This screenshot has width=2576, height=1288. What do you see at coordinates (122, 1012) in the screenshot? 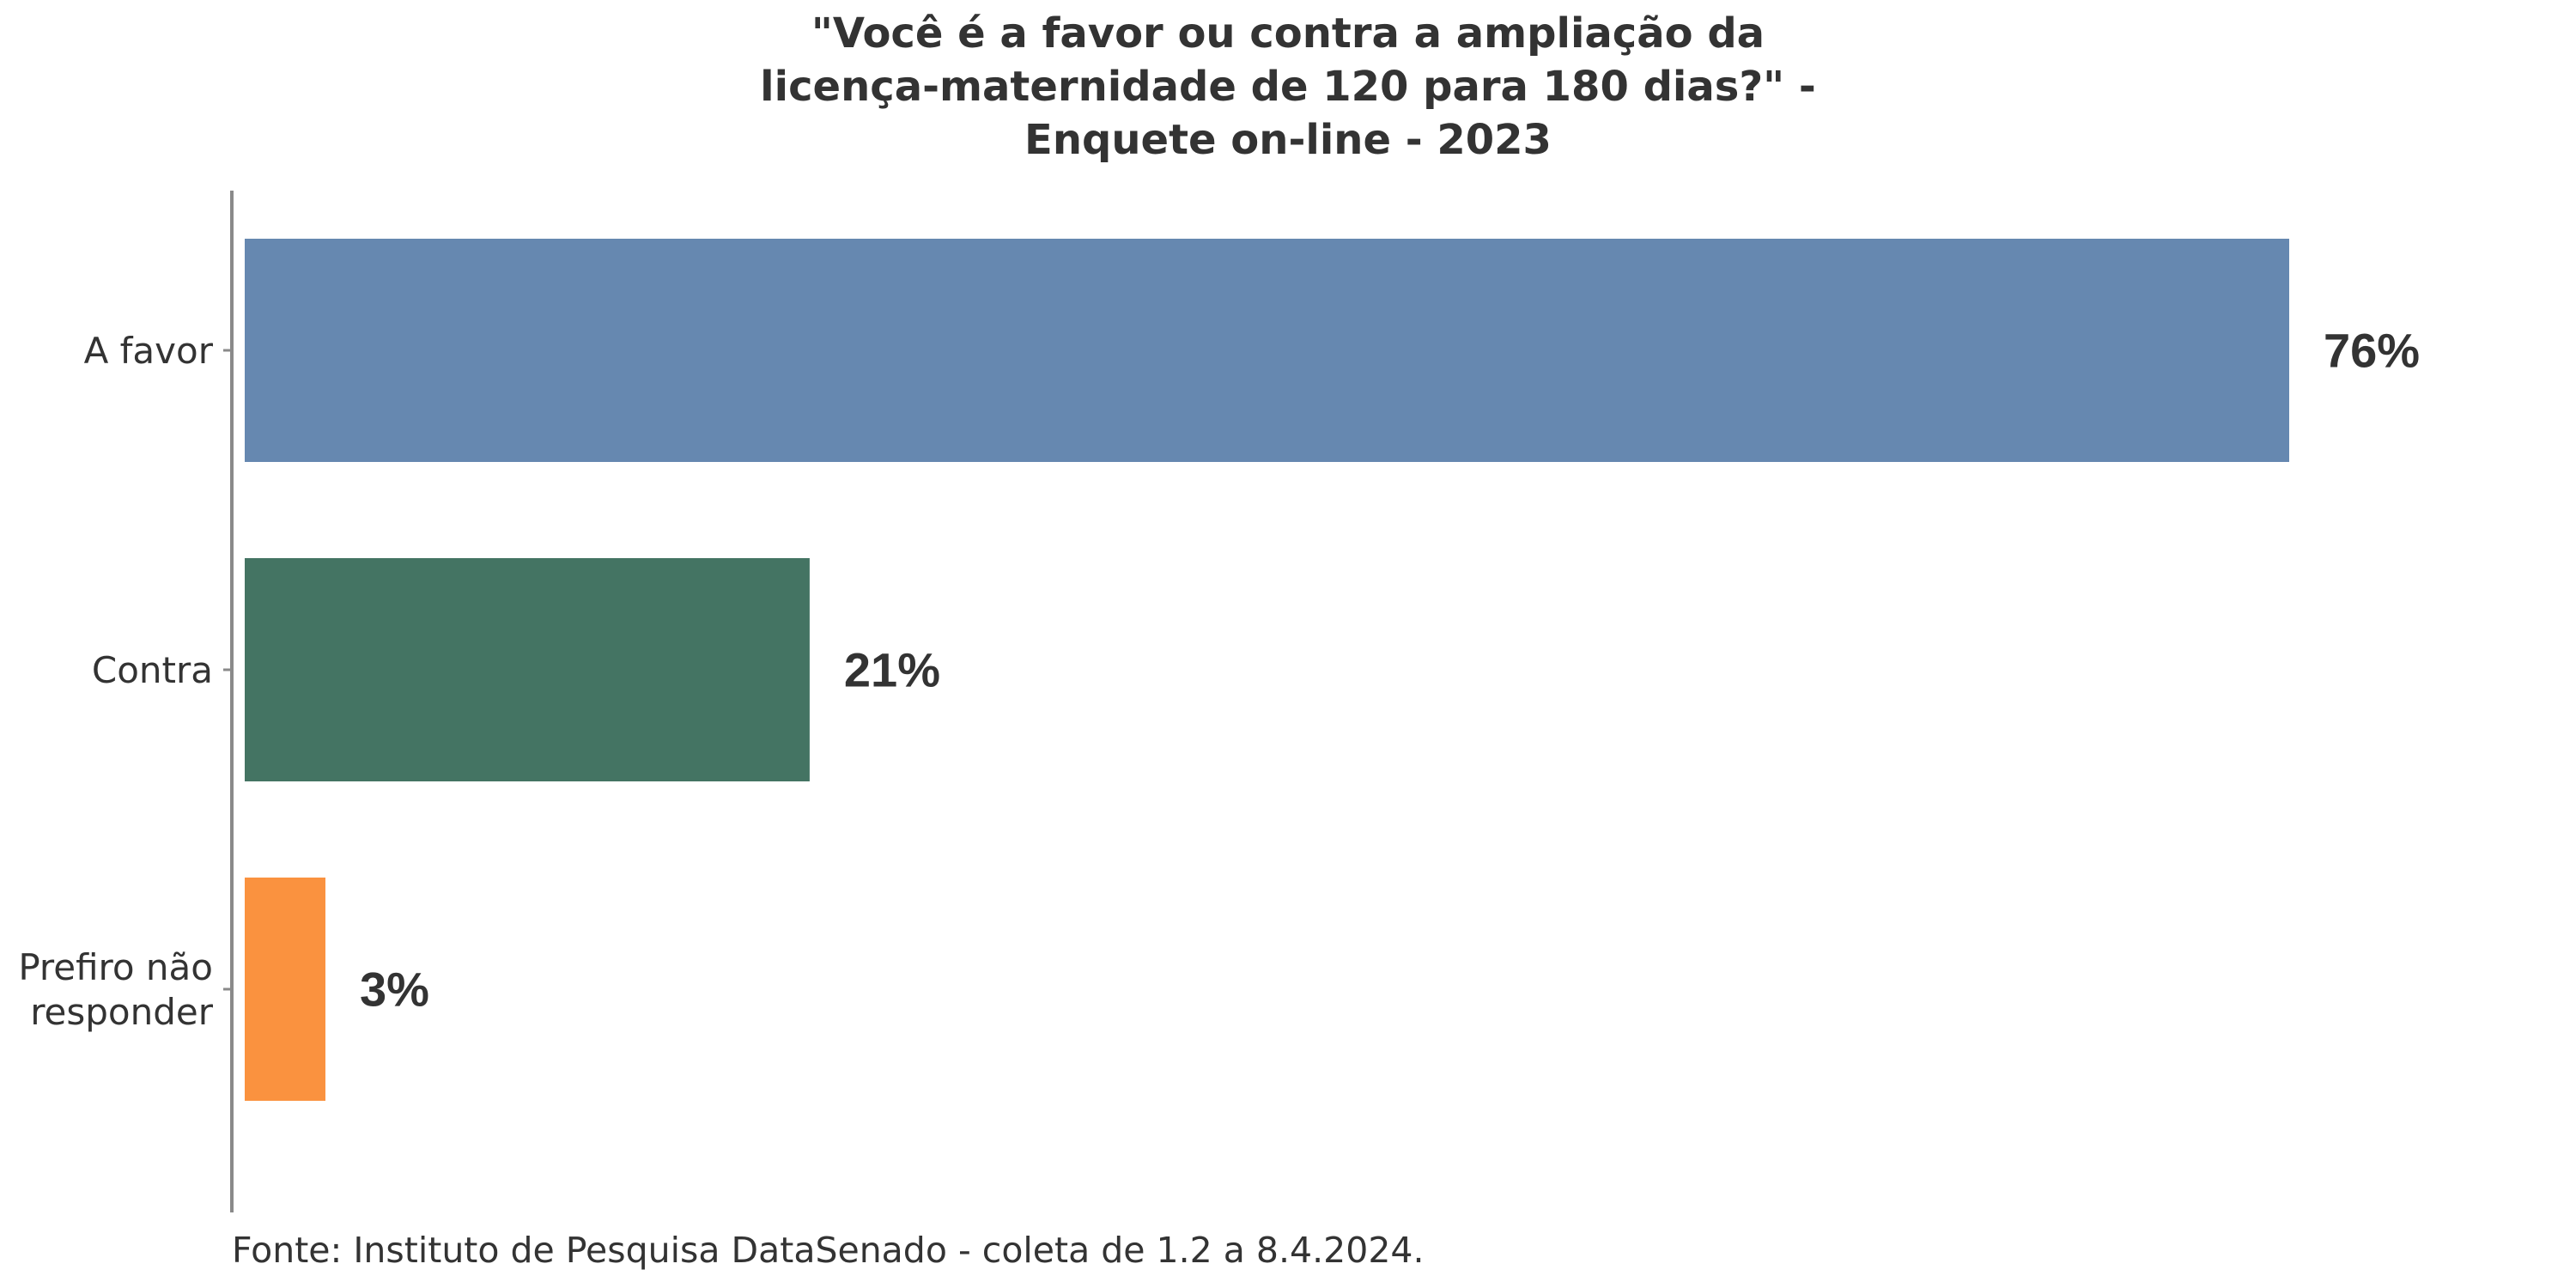
I see `category-label-line: responder` at bounding box center [122, 1012].